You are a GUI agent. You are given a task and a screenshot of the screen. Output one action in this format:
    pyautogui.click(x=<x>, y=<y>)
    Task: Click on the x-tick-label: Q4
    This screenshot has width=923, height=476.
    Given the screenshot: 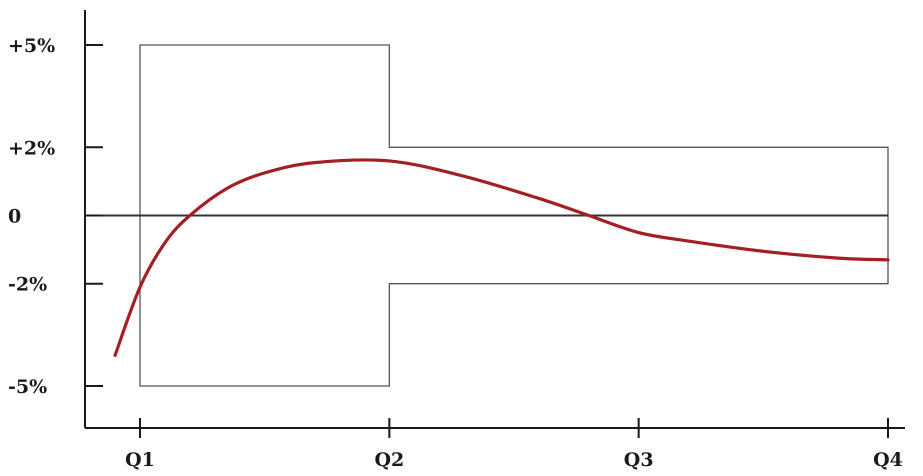 What is the action you would take?
    pyautogui.click(x=888, y=460)
    